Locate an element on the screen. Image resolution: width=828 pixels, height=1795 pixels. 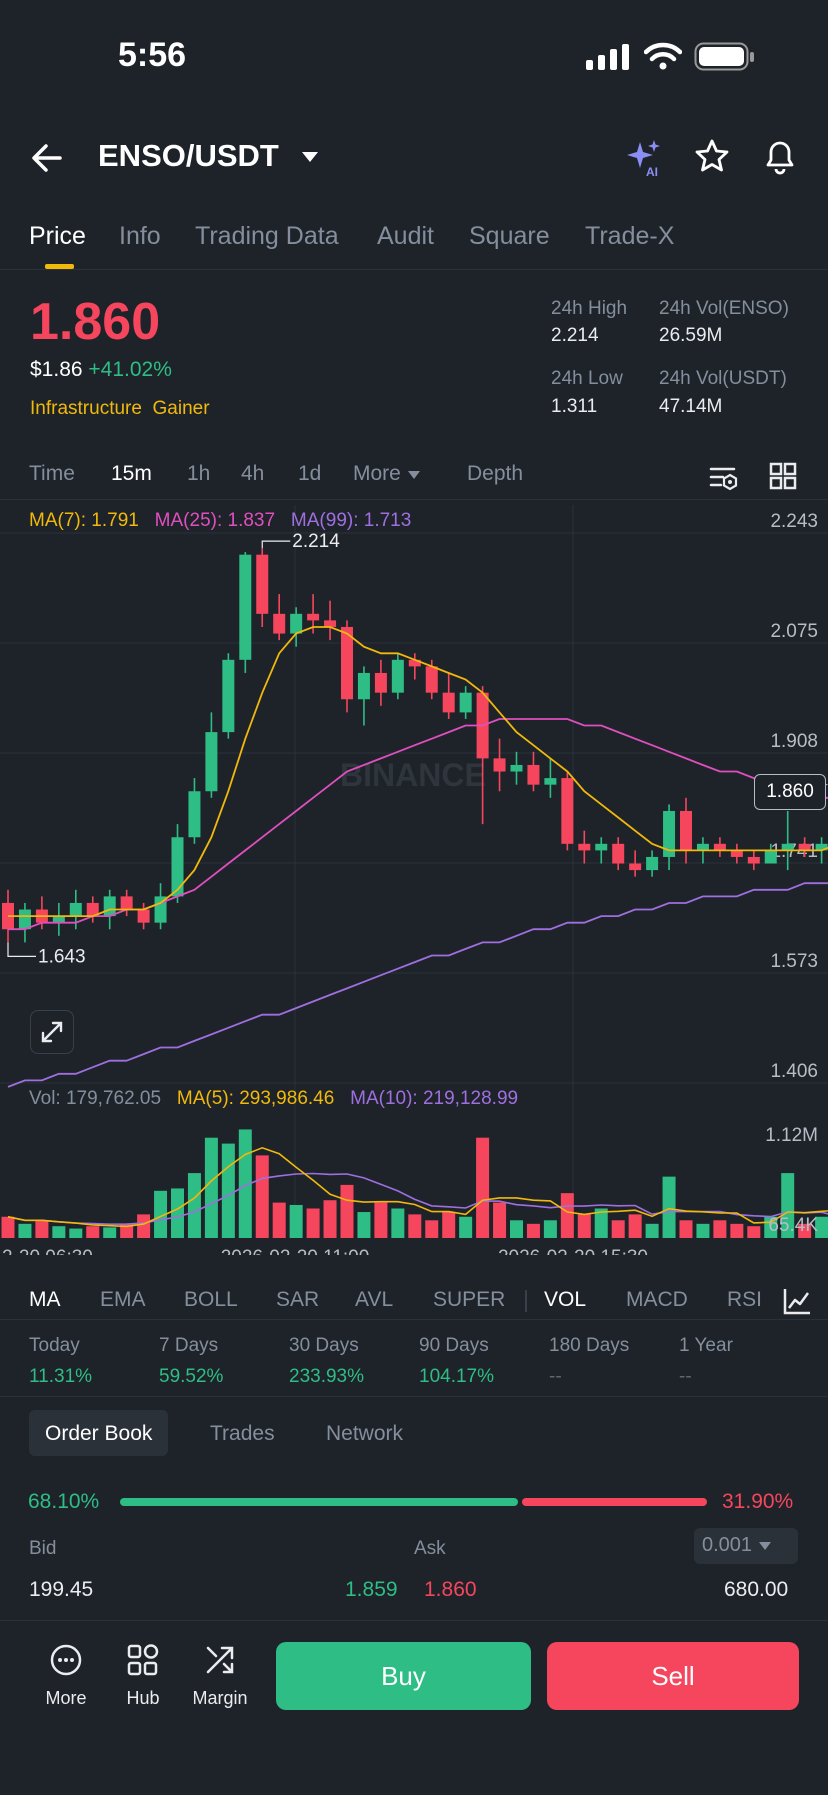
more-label: More is located at coordinates (377, 473).